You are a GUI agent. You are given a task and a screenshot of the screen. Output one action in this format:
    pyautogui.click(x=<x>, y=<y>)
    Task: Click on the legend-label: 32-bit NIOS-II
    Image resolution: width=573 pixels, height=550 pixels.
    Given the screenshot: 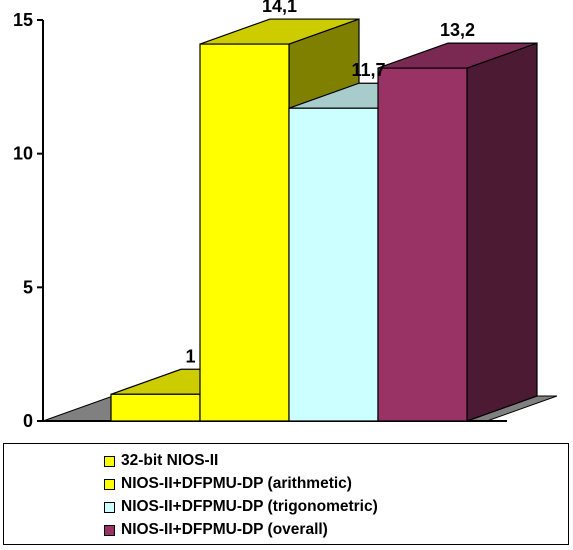 What is the action you would take?
    pyautogui.click(x=170, y=460)
    